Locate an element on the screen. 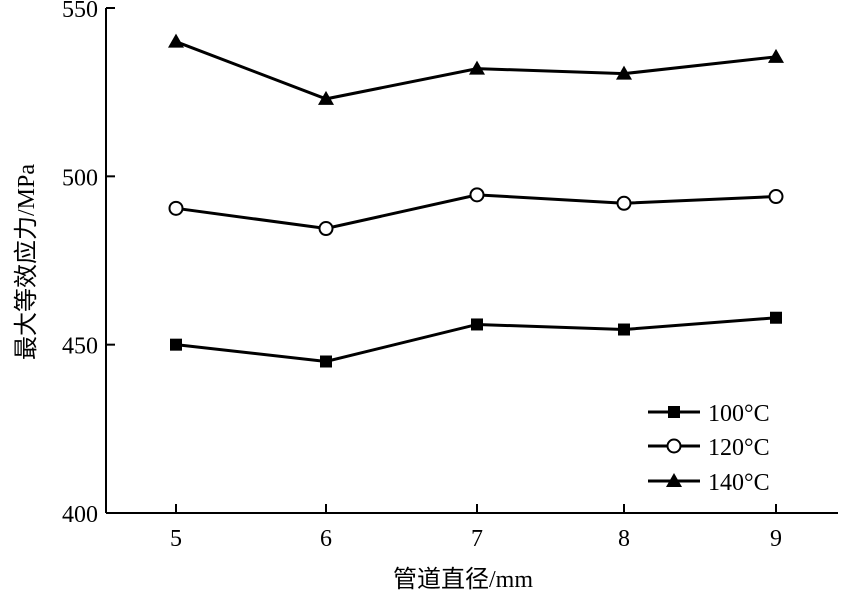 Image resolution: width=848 pixels, height=600 pixels. legend-label: 100°C is located at coordinates (739, 414).